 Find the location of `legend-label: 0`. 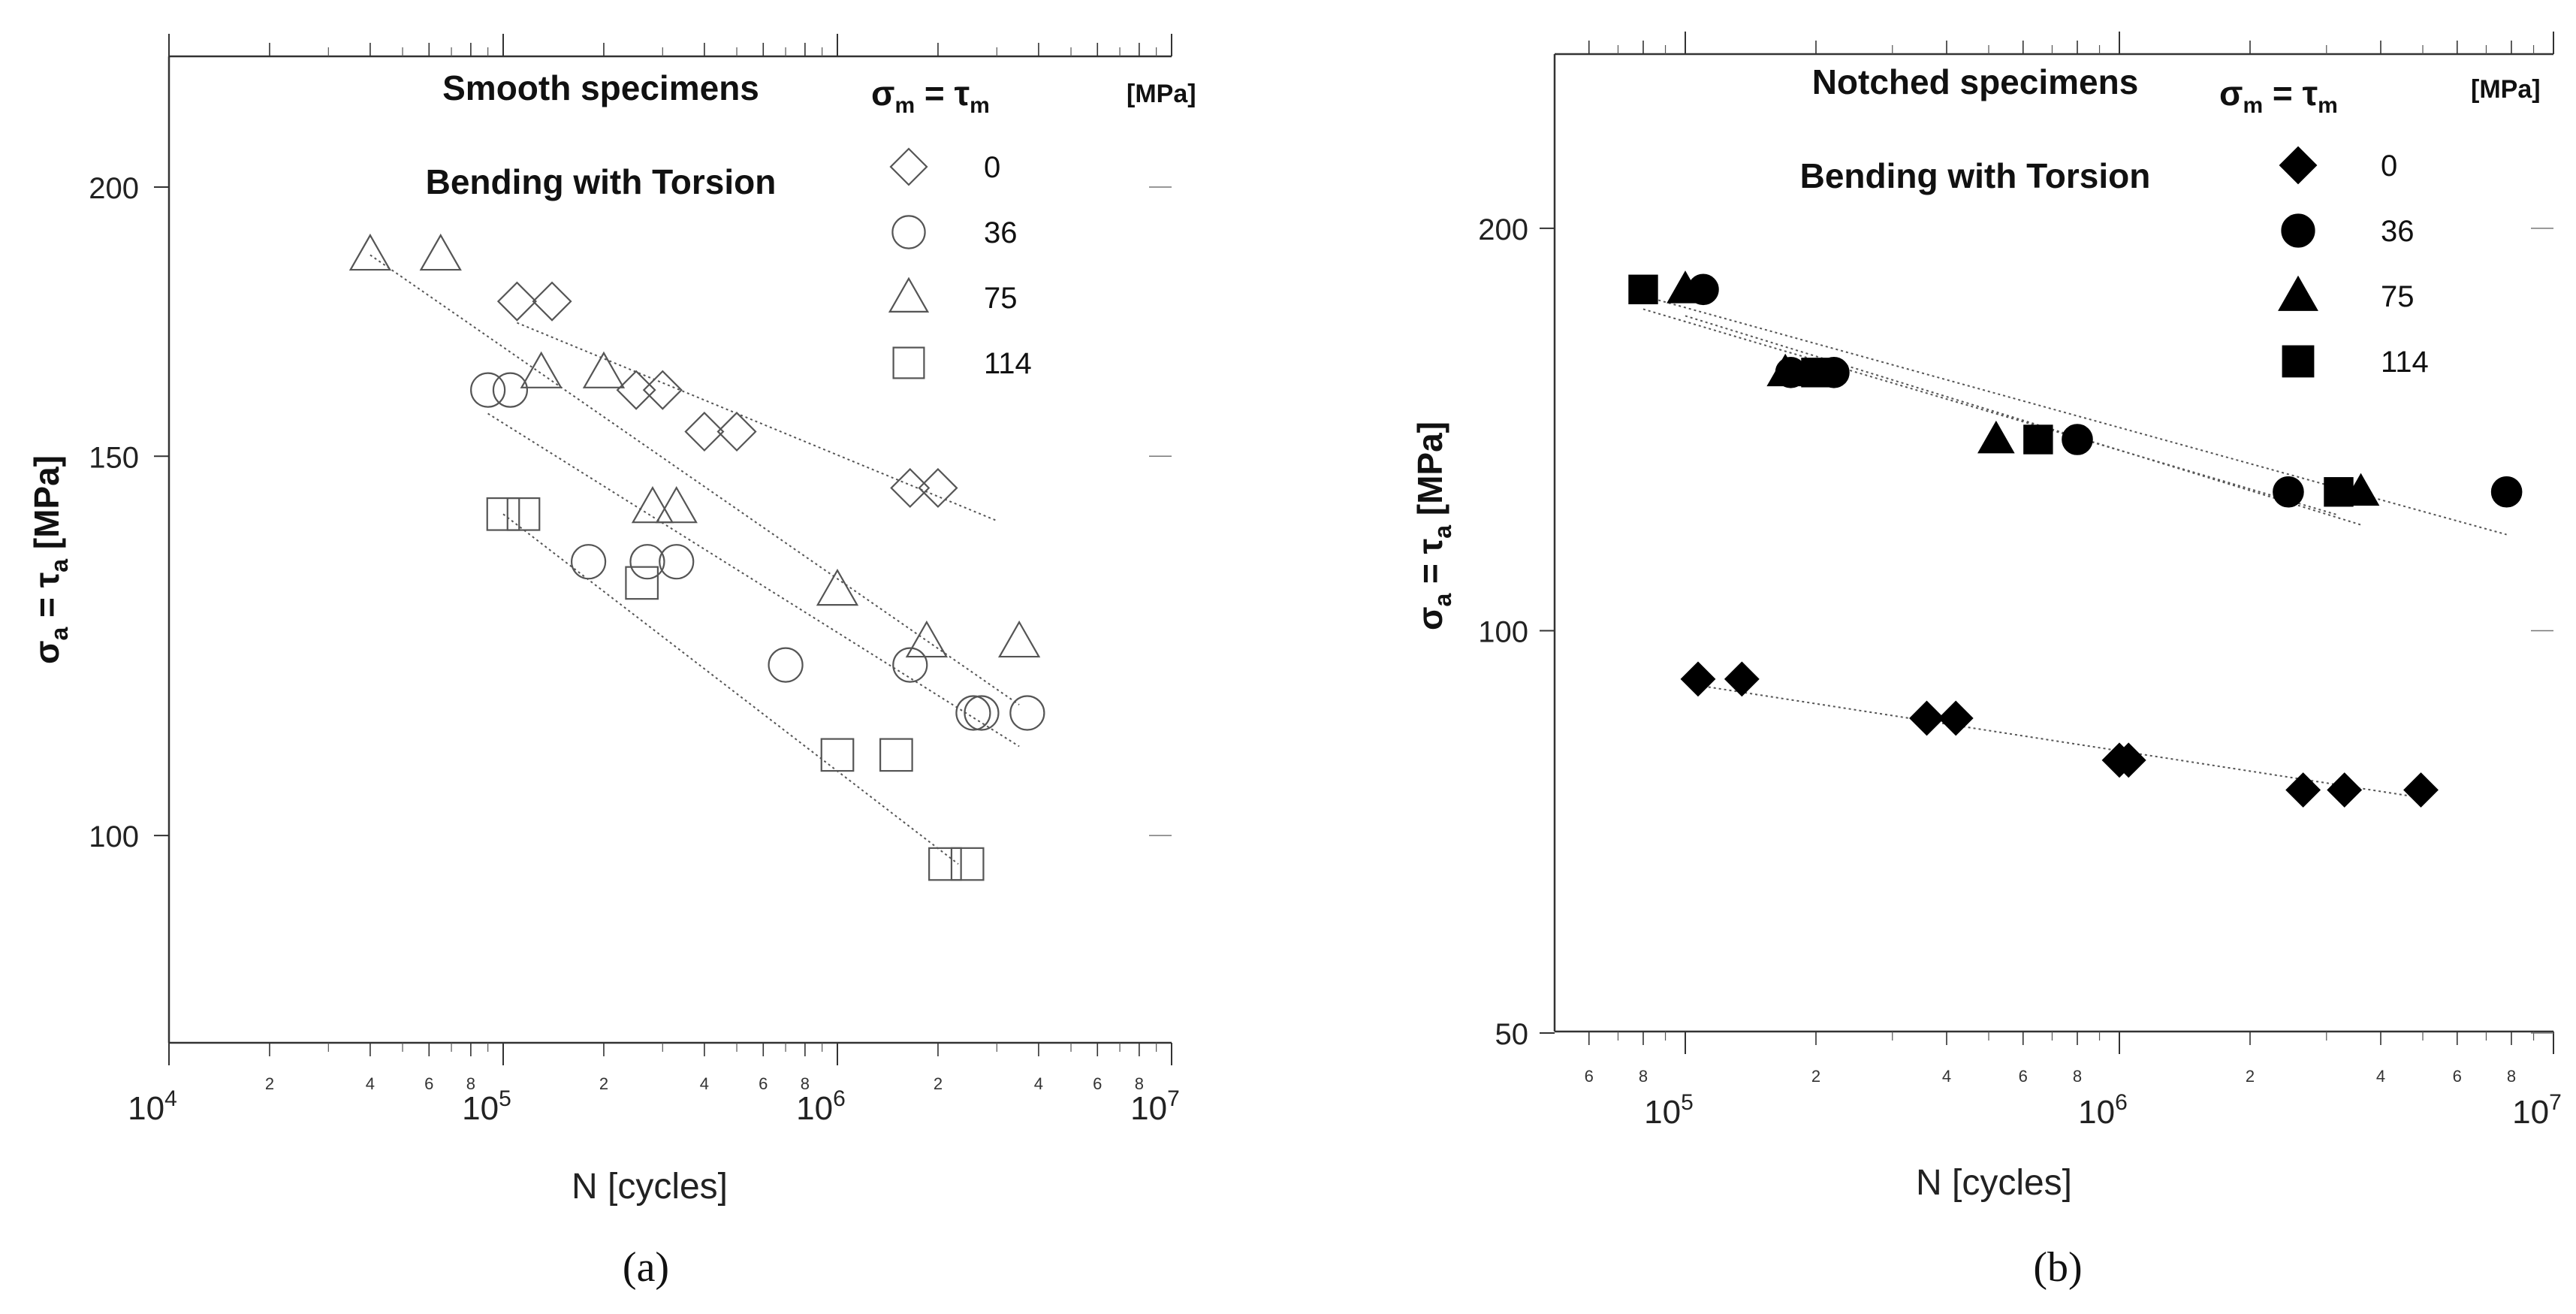

legend-label: 0 is located at coordinates (992, 167).